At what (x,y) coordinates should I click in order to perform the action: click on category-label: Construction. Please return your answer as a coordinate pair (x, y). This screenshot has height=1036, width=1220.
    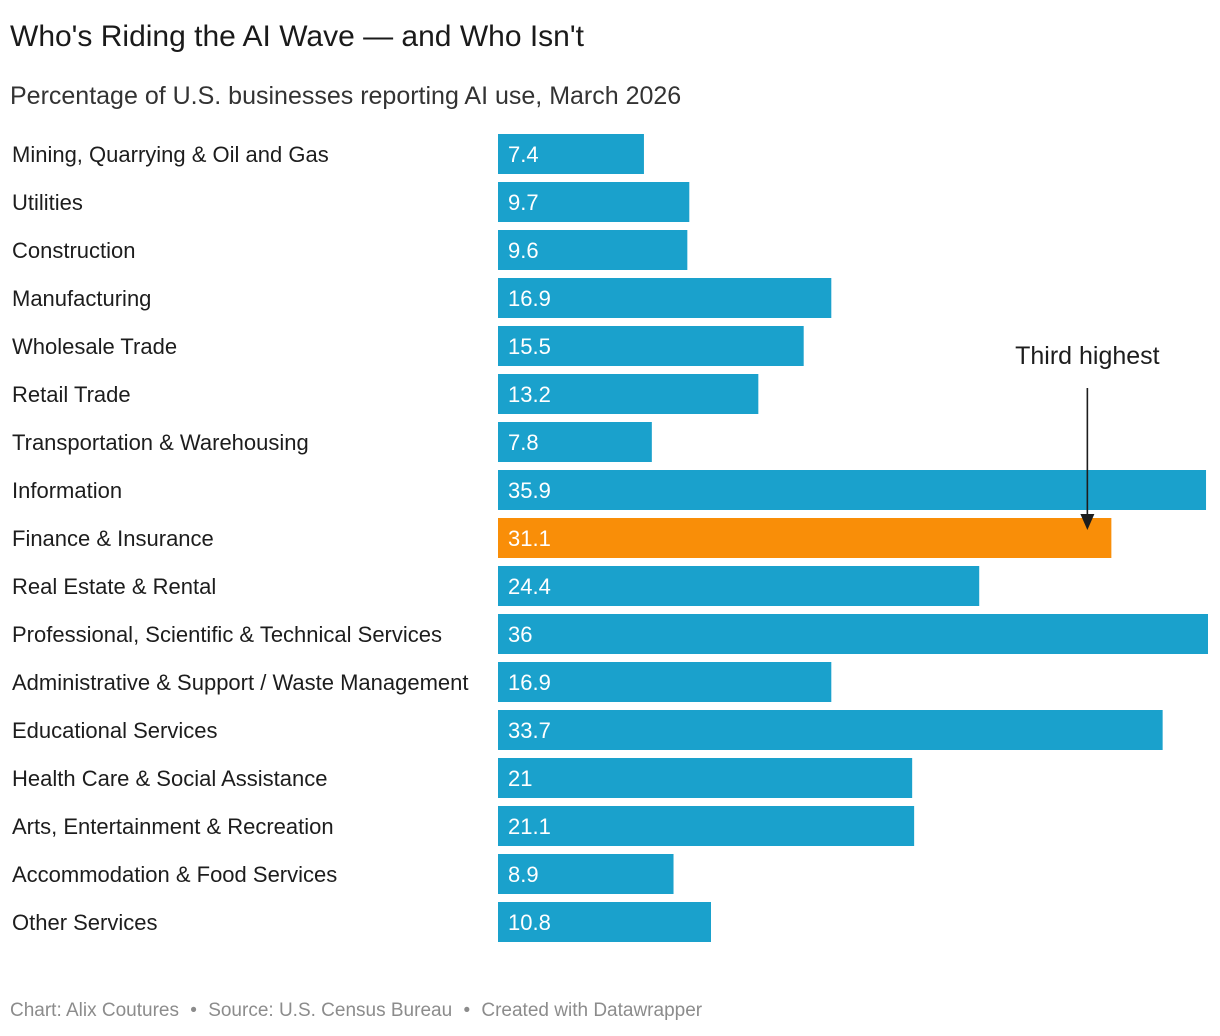
    Looking at the image, I should click on (74, 250).